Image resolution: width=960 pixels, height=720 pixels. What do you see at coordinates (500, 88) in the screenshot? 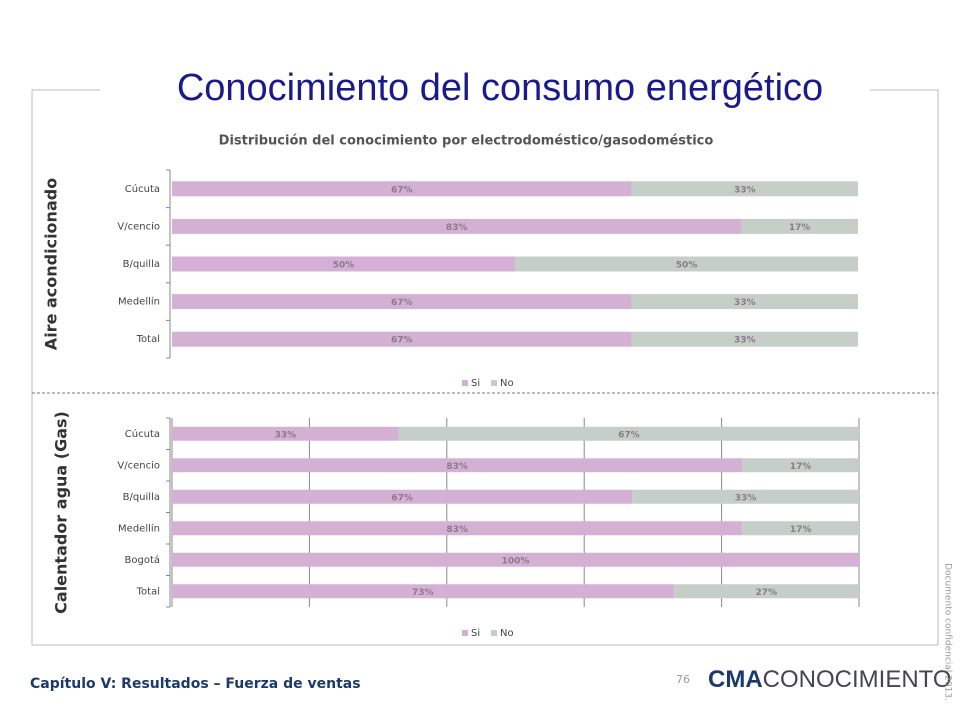
I see `slide-title: Conocimiento del consumo energético` at bounding box center [500, 88].